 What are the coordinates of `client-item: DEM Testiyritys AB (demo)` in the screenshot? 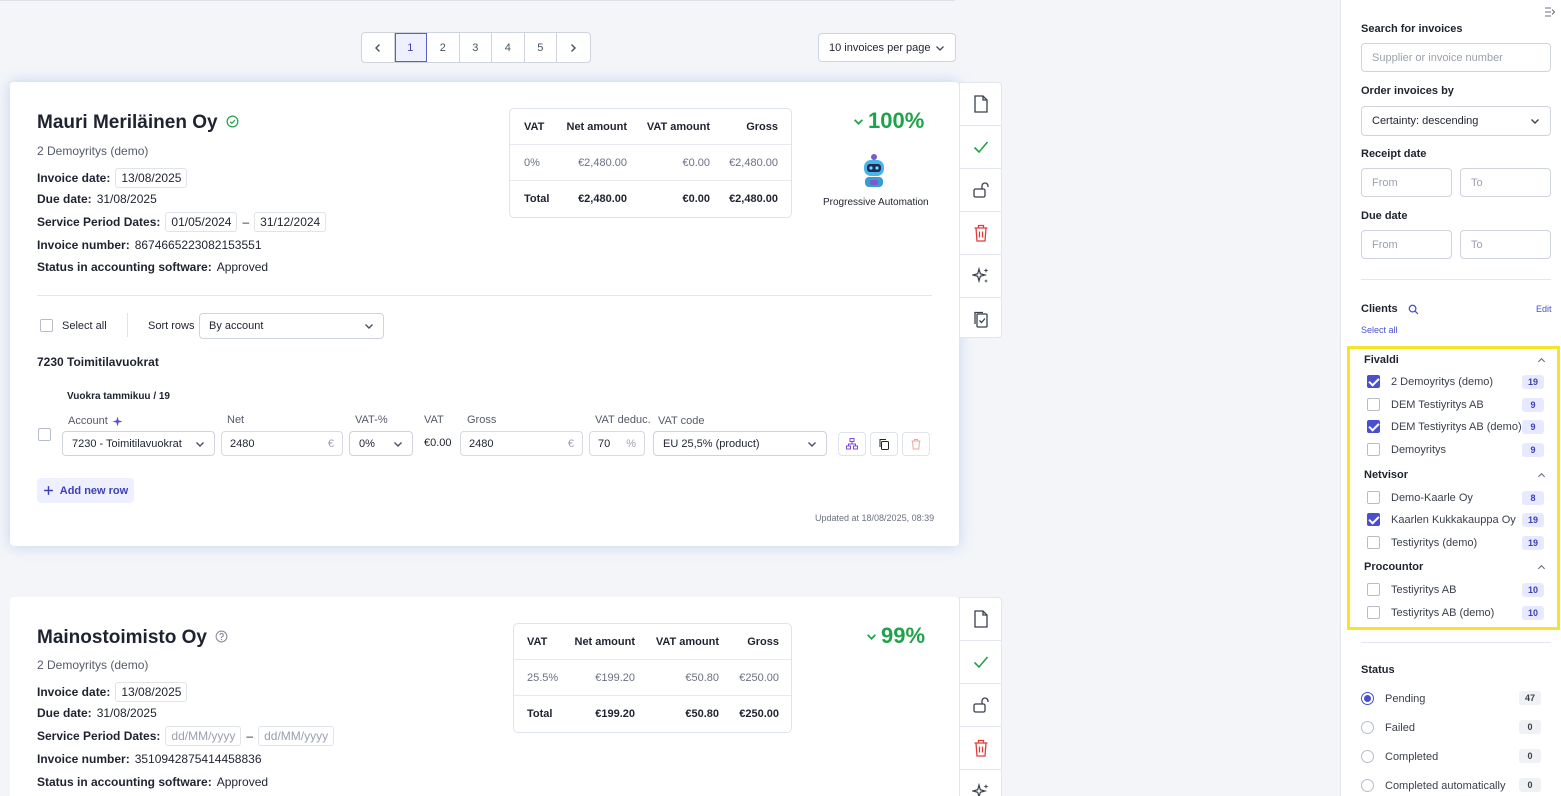 It's located at (1444, 426).